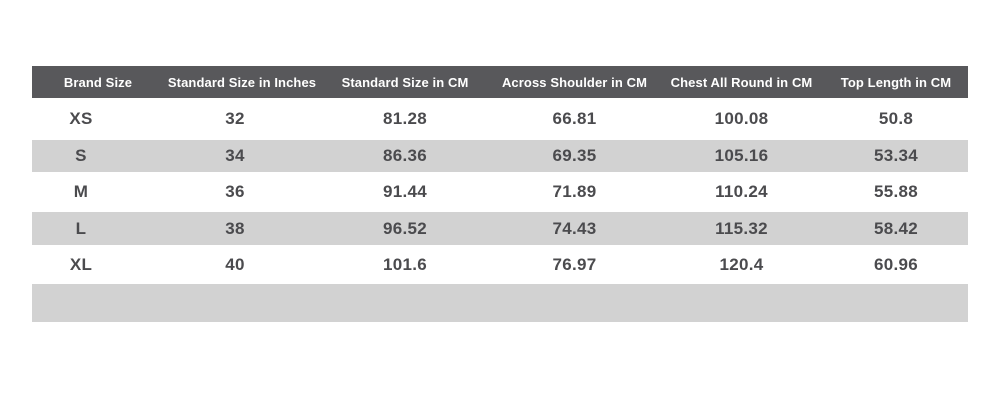  I want to click on cell-standard-size-cm: 96.52, so click(405, 228).